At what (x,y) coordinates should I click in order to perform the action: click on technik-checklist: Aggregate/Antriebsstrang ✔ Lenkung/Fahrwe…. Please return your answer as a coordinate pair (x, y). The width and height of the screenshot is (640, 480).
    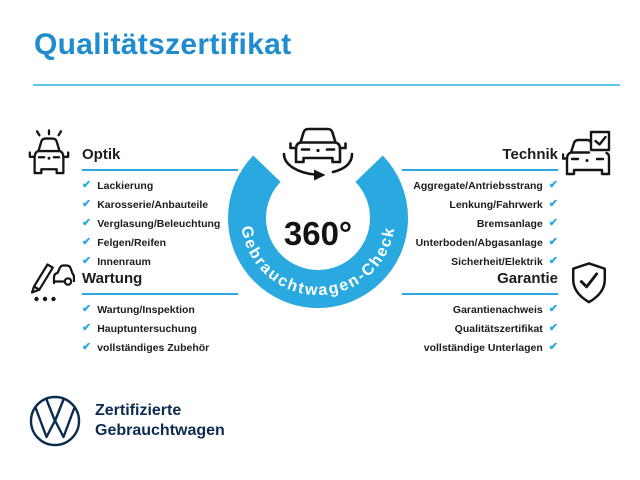
    Looking at the image, I should click on (480, 223).